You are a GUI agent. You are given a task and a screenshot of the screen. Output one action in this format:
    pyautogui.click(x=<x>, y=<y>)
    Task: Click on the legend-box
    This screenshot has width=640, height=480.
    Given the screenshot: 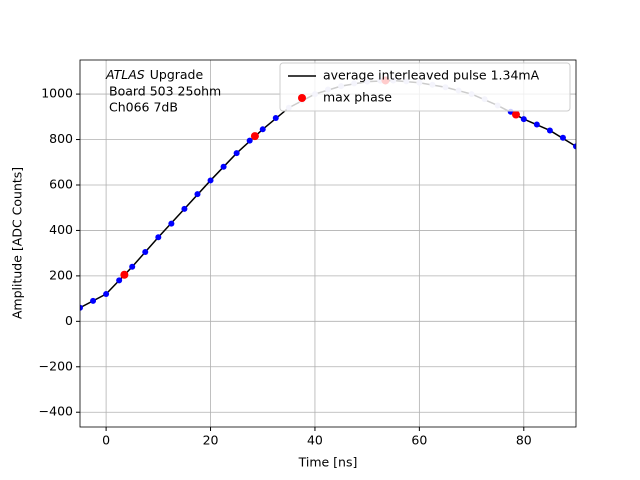 What is the action you would take?
    pyautogui.click(x=425, y=87)
    